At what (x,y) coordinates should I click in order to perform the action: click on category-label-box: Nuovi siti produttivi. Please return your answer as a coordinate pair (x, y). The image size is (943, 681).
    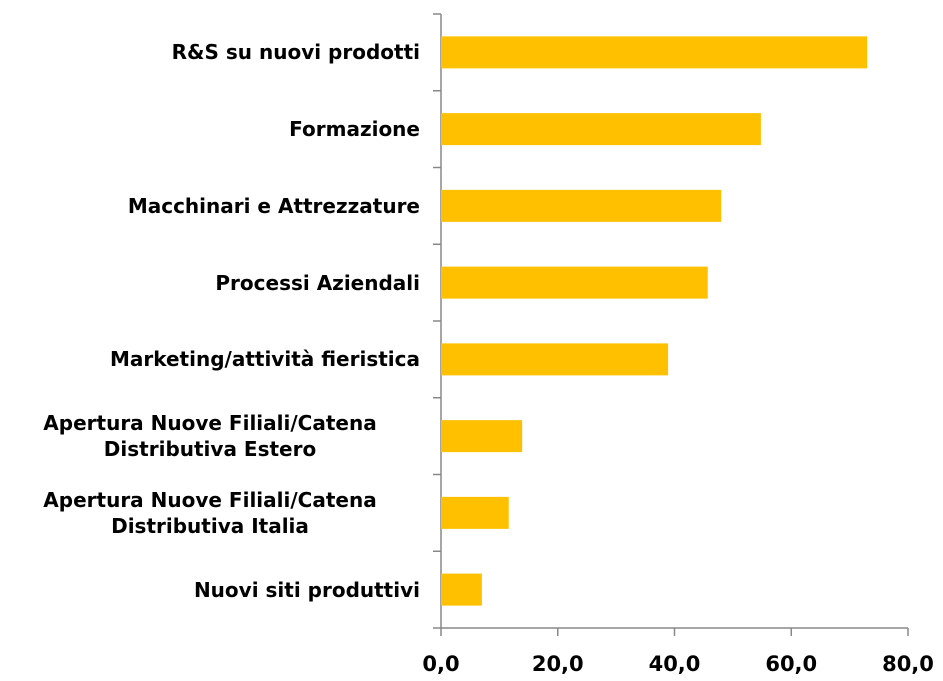
    Looking at the image, I should click on (210, 589).